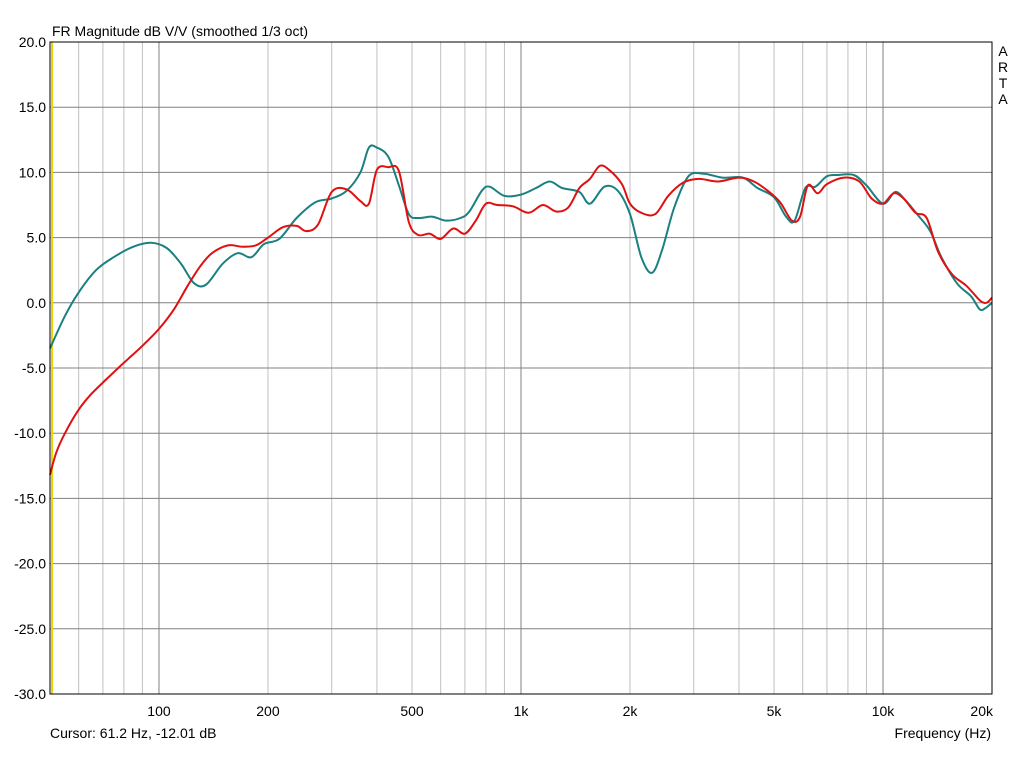 Image resolution: width=1029 pixels, height=774 pixels. Describe the element at coordinates (1003, 83) in the screenshot. I see `arta-logo-letter: T` at that location.